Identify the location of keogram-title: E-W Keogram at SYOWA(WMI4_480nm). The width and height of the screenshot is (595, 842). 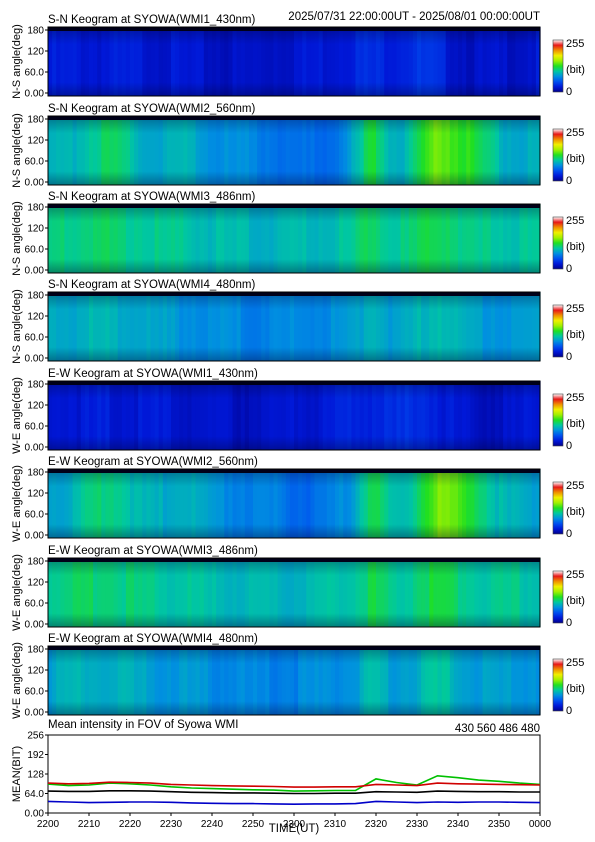
(153, 639).